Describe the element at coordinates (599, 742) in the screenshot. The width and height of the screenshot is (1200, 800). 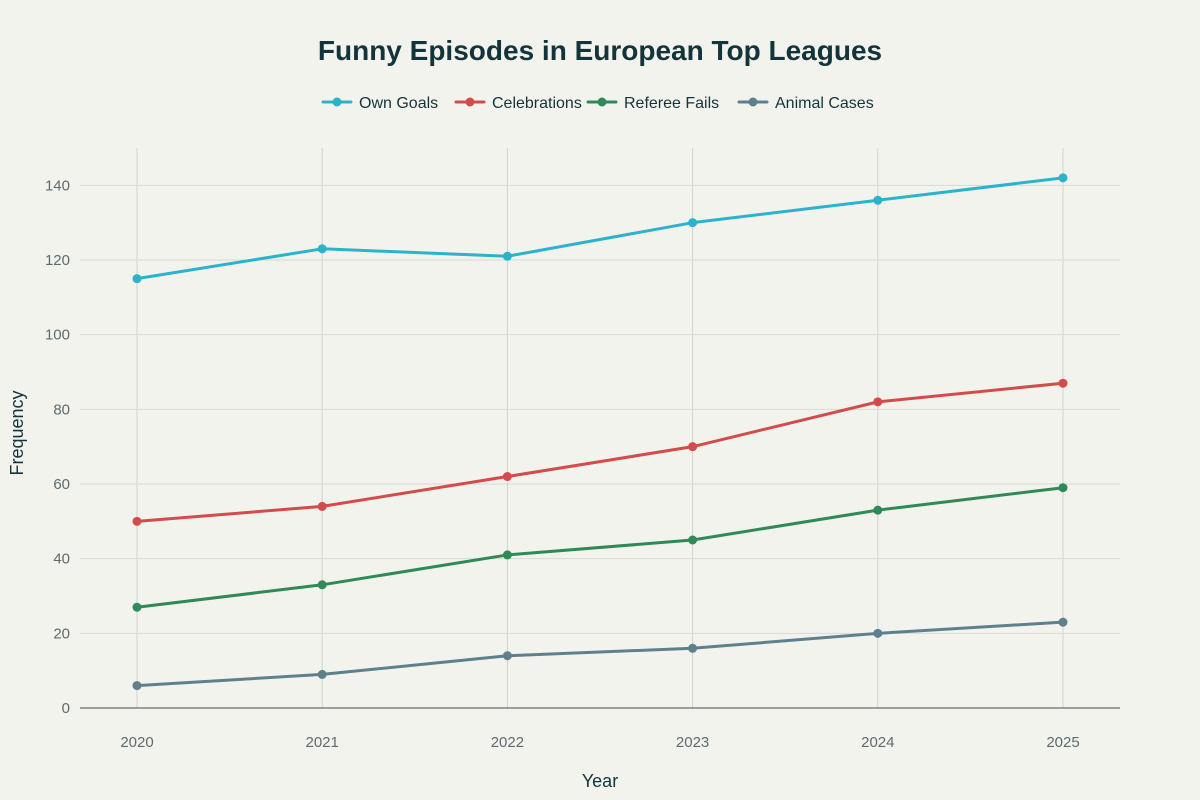
I see `x-axis-ticks: 2020 2021 2022 2023 2024 2025` at that location.